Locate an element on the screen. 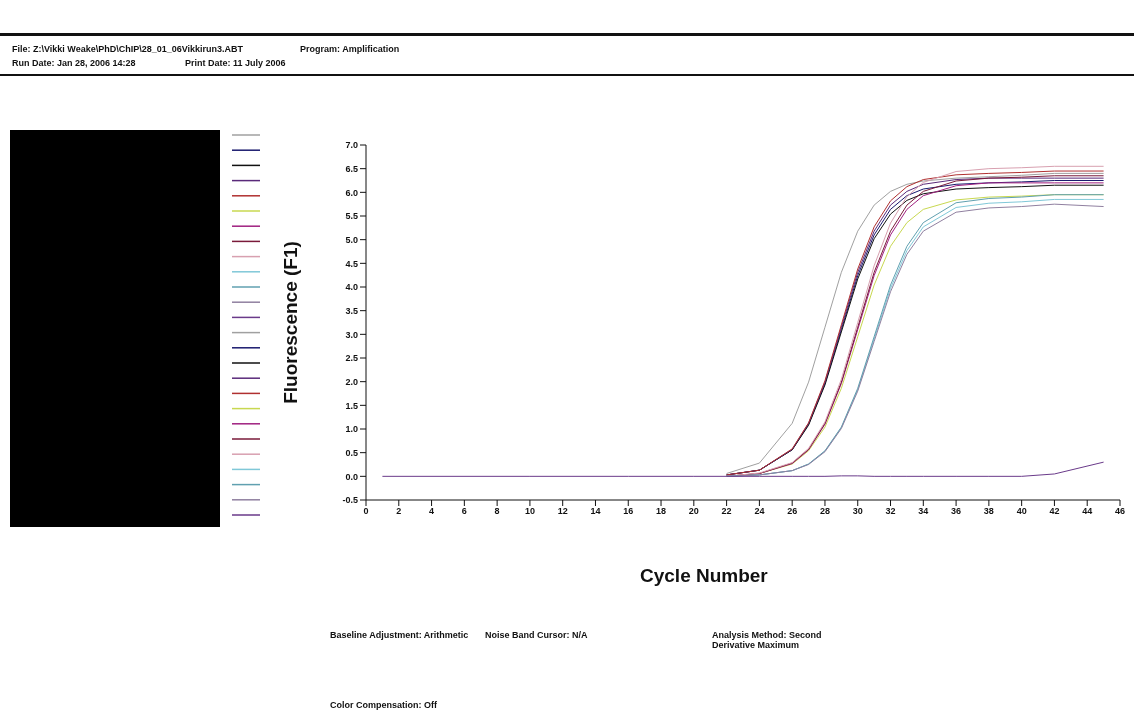 The height and width of the screenshot is (721, 1134). x-tick-label: 30 is located at coordinates (857, 511).